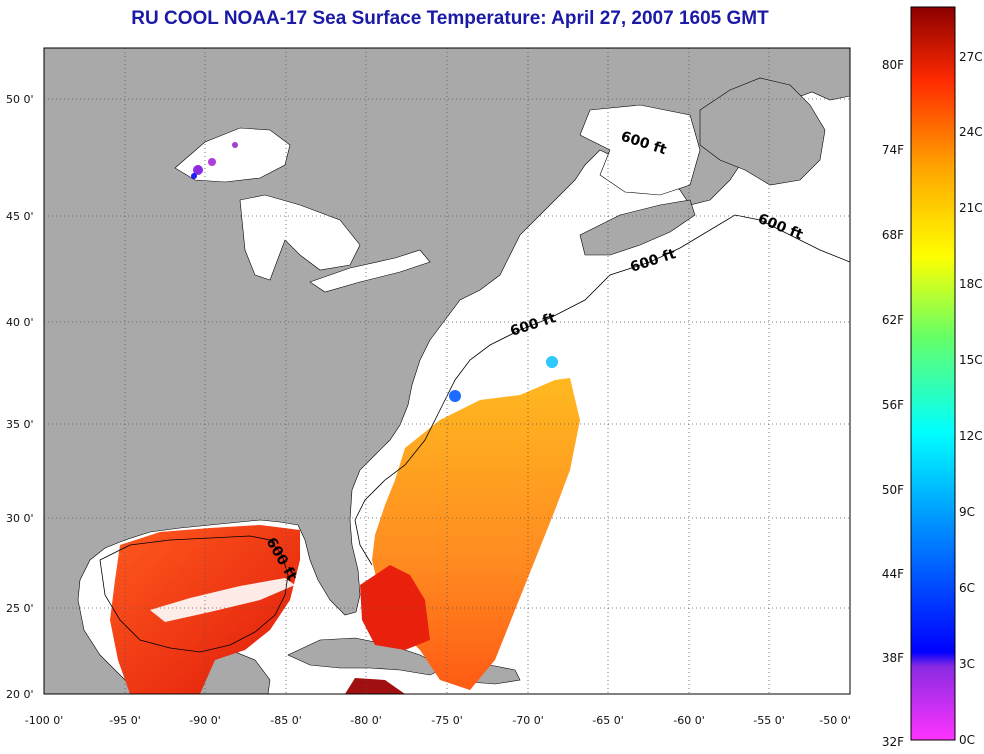 This screenshot has width=984, height=754. I want to click on colorbar-c-label: 24C, so click(971, 132).